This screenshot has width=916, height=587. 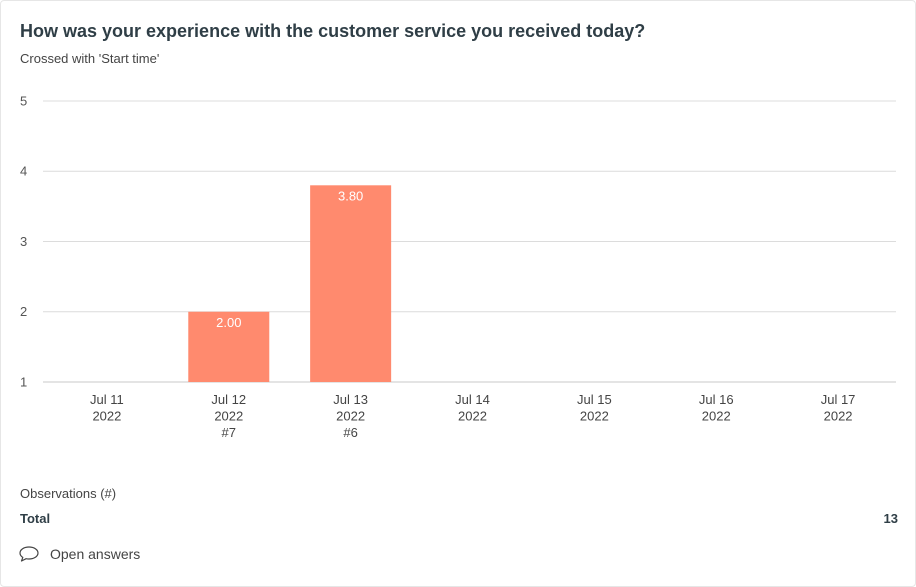 I want to click on x-tick-label: Jul 12, so click(x=228, y=399).